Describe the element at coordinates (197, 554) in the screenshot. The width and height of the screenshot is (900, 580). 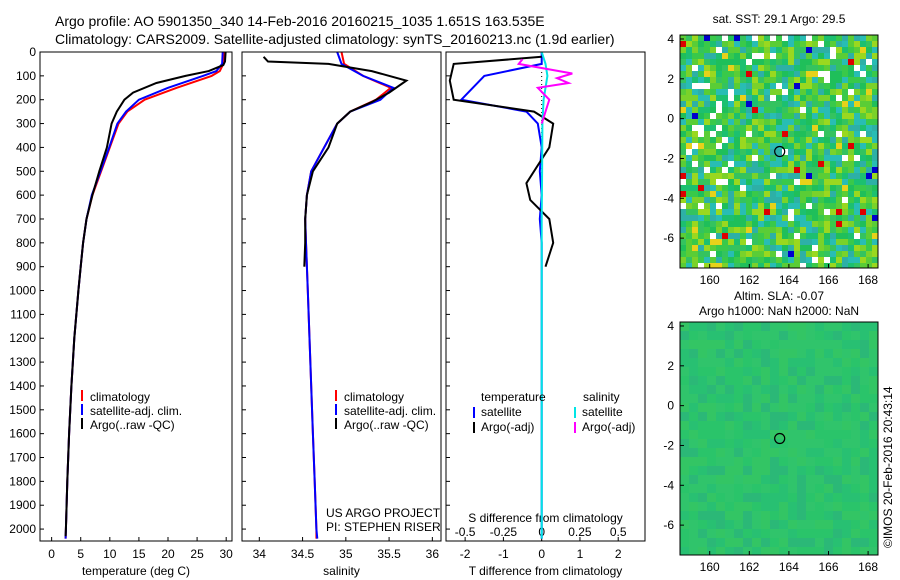
I see `x-tick-label: 25` at that location.